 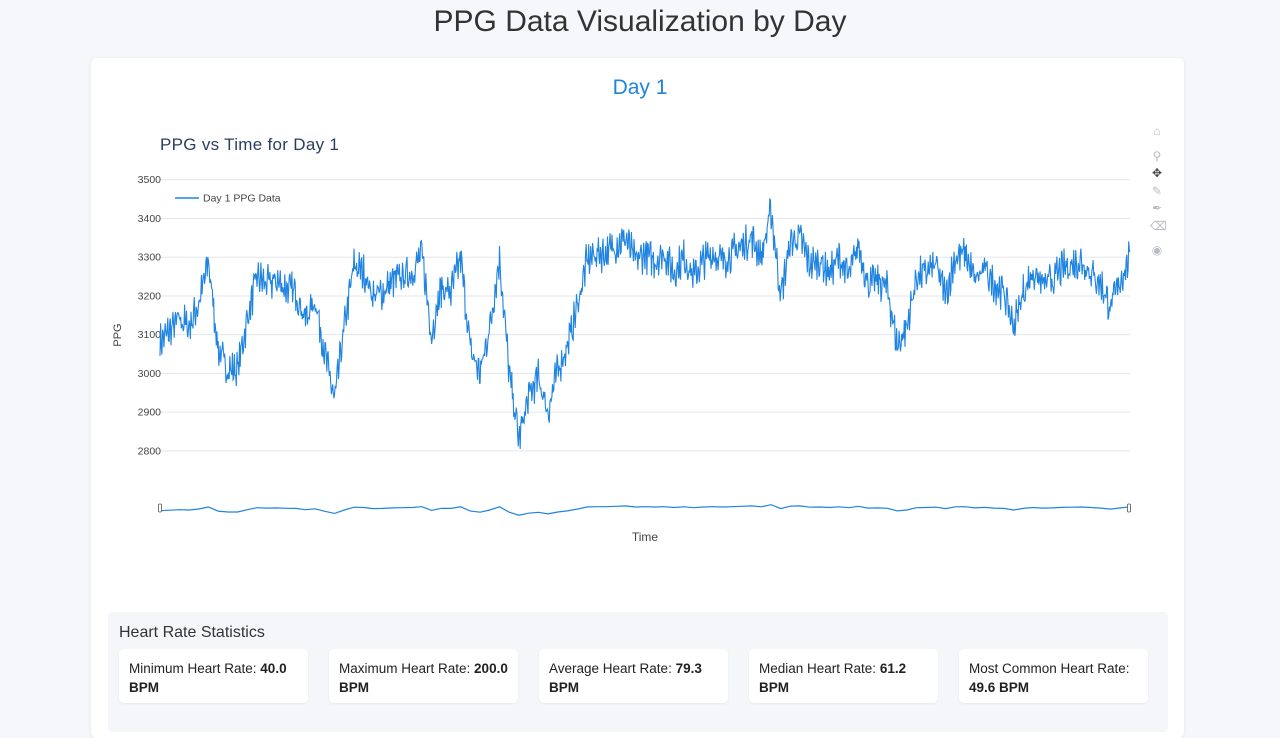 I want to click on draw-open-icon: ✒, so click(x=1157, y=208).